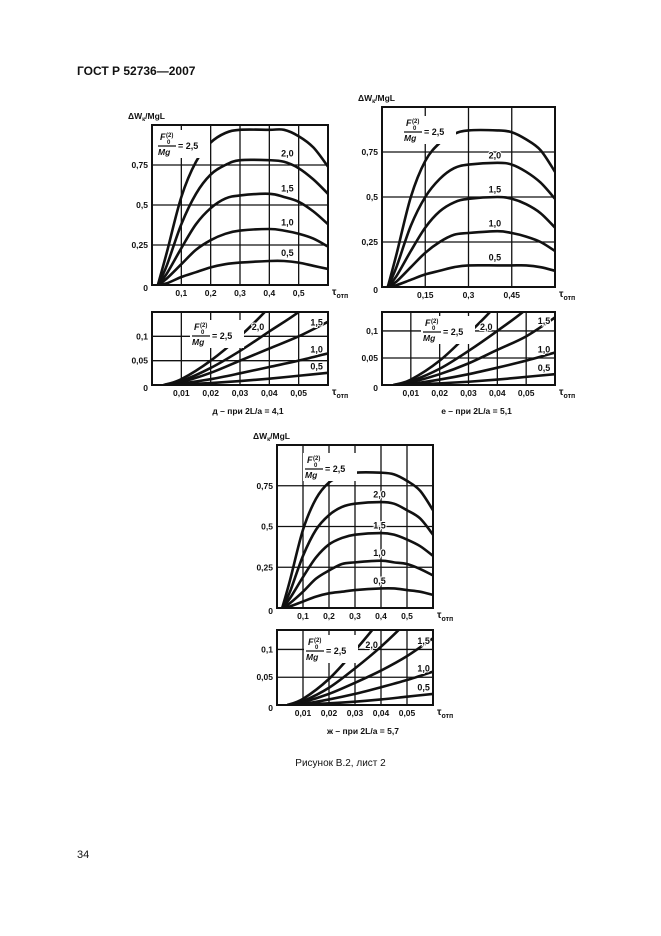 The height and width of the screenshot is (936, 661). I want to click on panel-caption: ж – при 2L/a = 5,7, so click(362, 731).